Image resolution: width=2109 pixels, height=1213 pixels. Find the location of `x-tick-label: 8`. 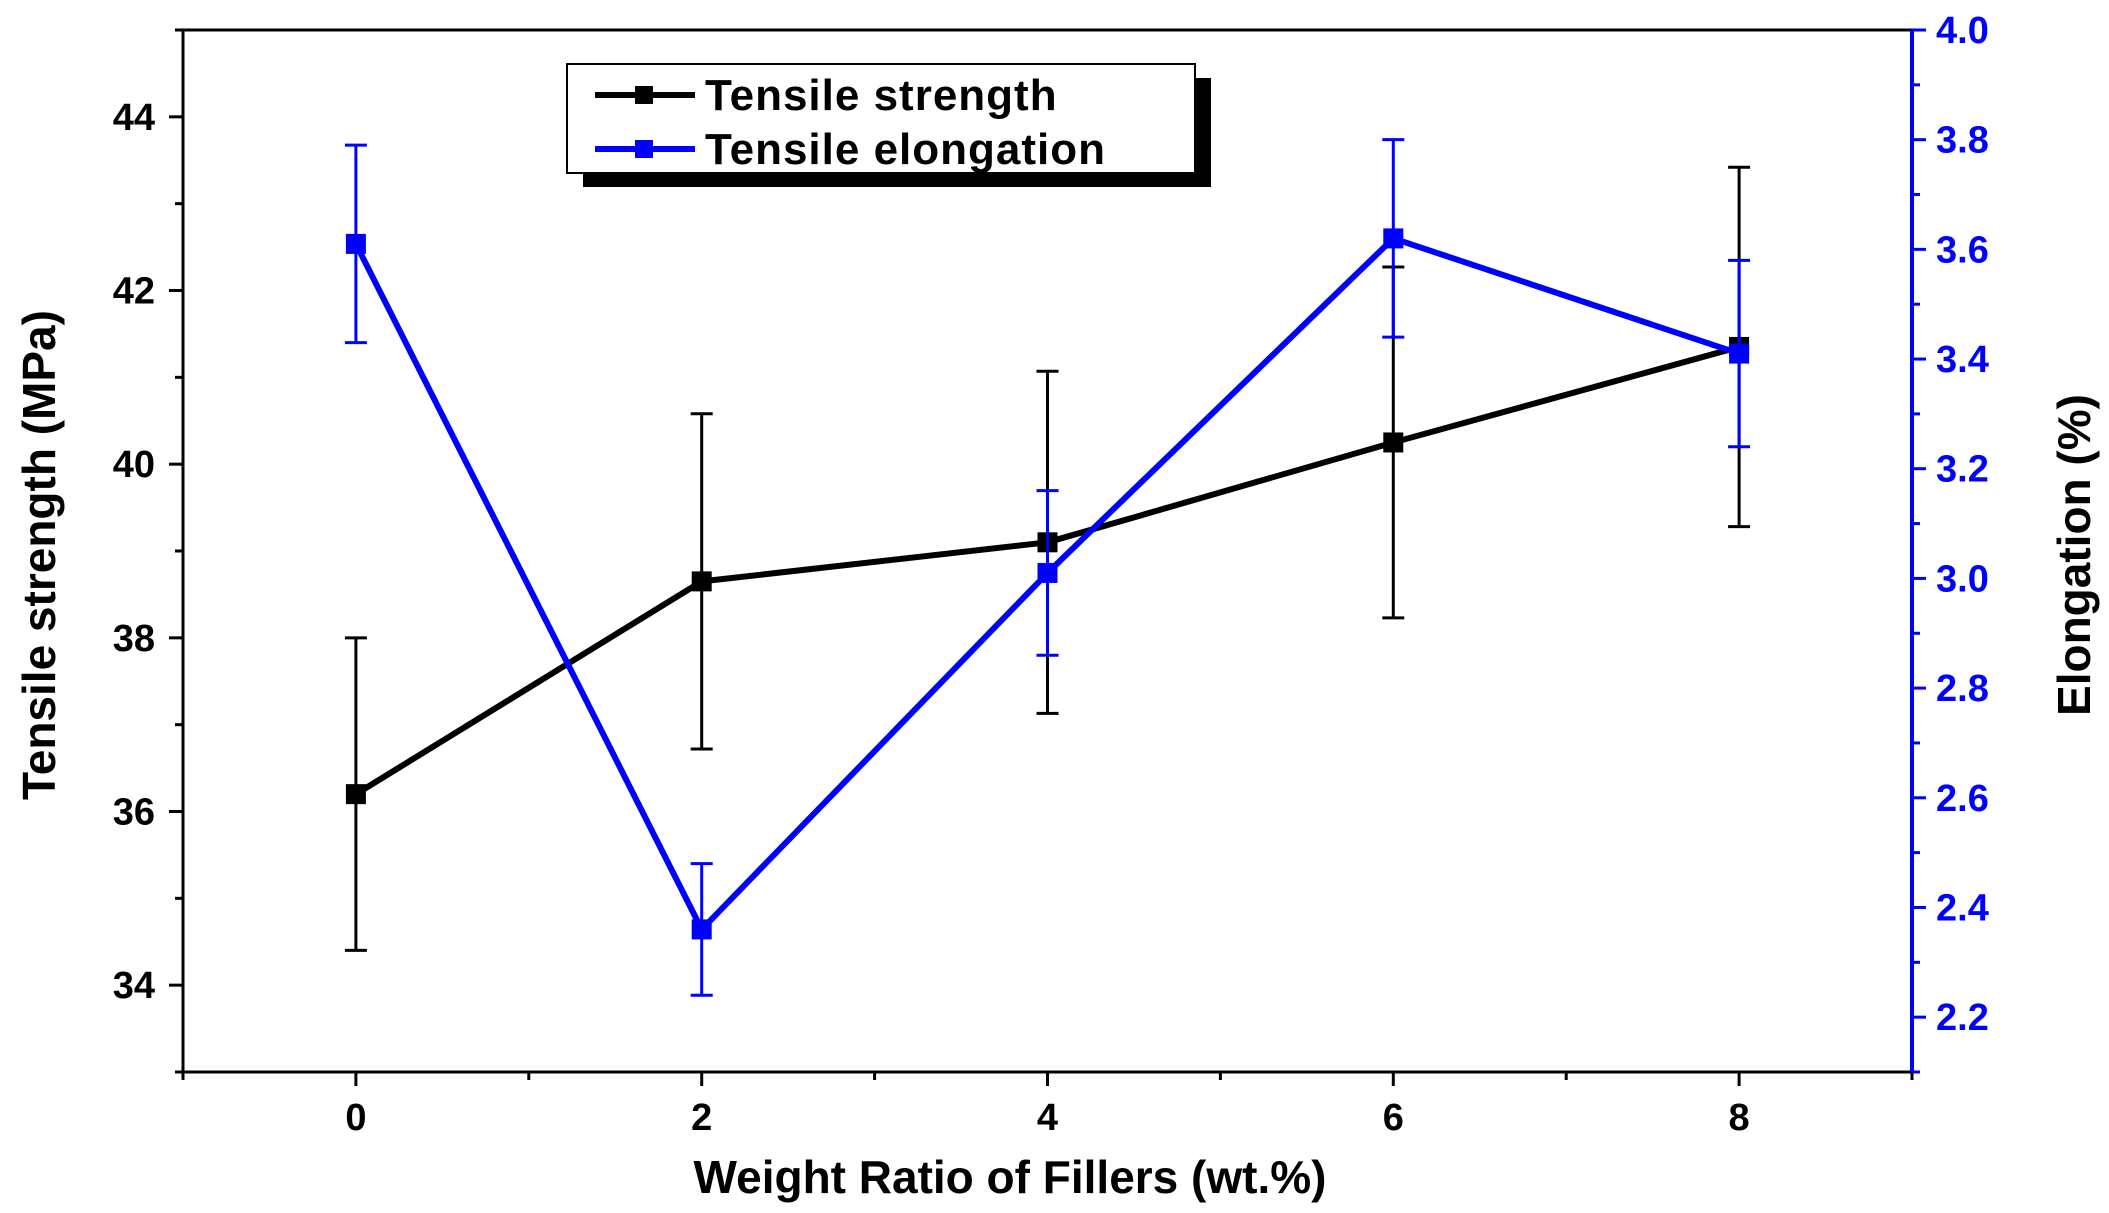

x-tick-label: 8 is located at coordinates (1739, 1118).